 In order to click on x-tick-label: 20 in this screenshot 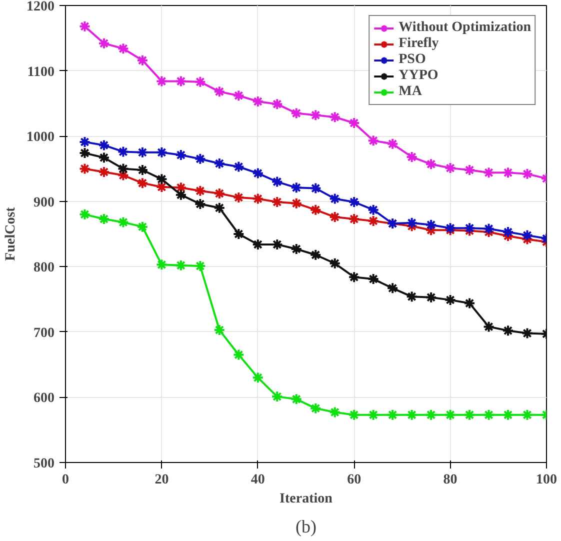, I will do `click(161, 480)`.